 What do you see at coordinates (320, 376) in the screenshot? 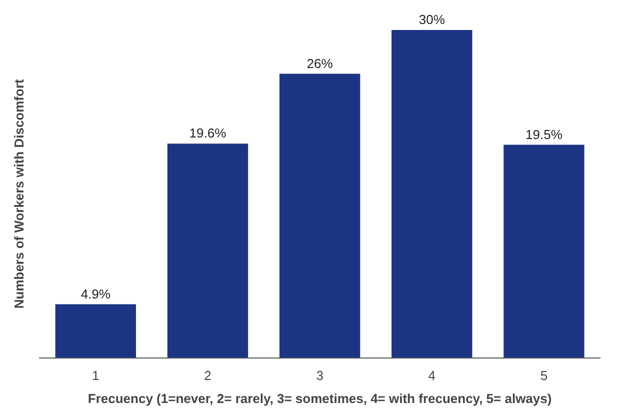
I see `x-tick-label: 3` at bounding box center [320, 376].